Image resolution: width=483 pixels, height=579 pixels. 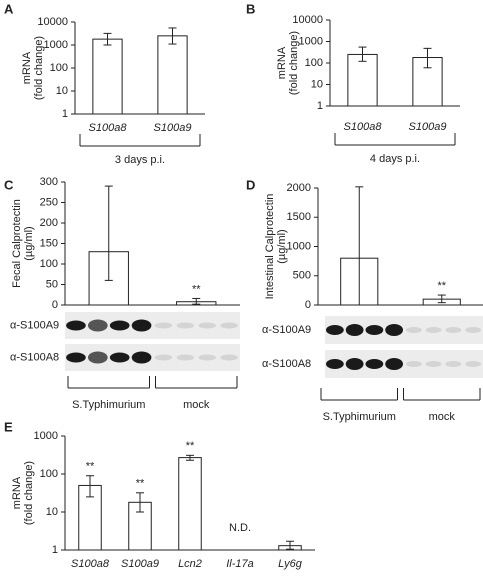 What do you see at coordinates (49, 202) in the screenshot?
I see `y-tick-label: 250` at bounding box center [49, 202].